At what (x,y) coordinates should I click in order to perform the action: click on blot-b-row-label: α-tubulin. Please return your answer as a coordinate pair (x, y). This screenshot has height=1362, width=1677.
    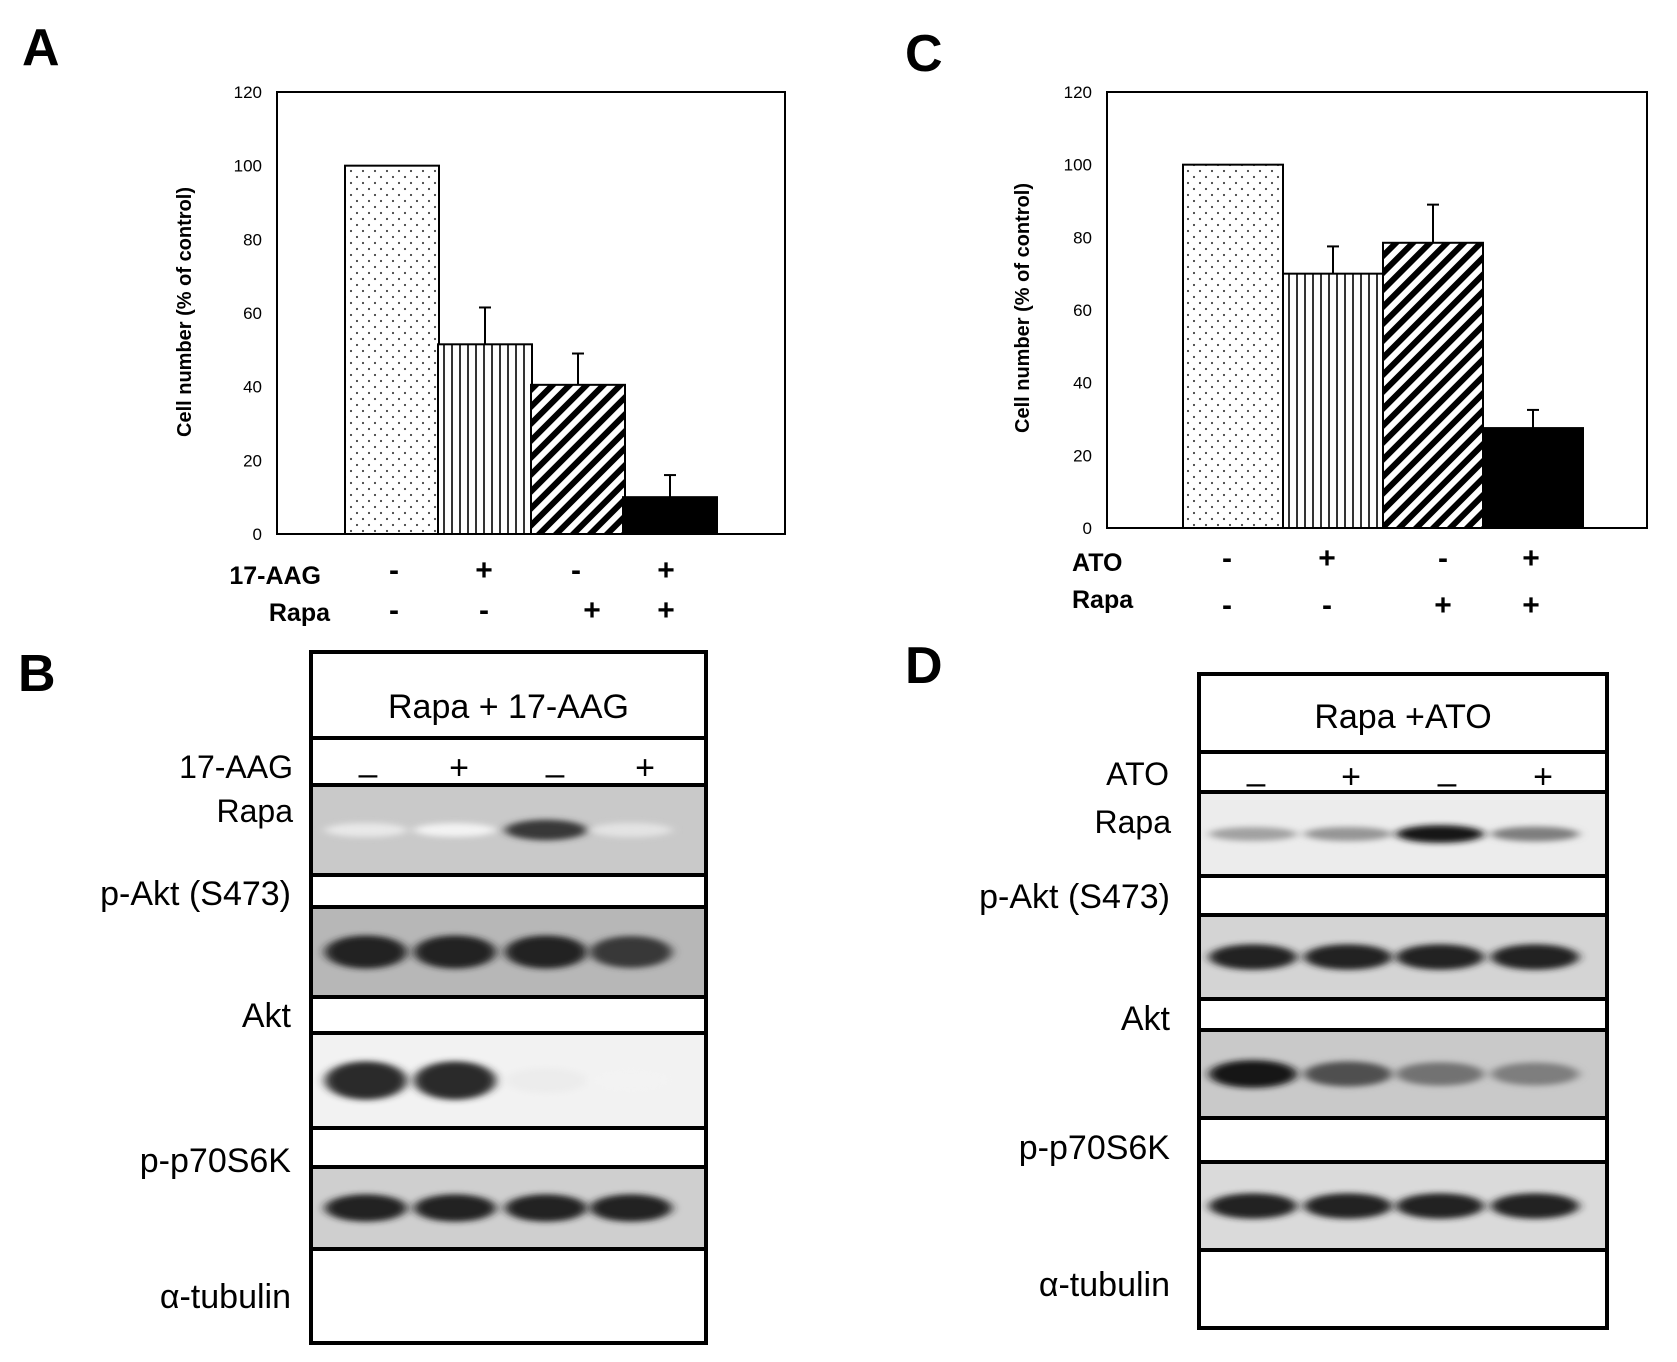
    Looking at the image, I should click on (225, 1297).